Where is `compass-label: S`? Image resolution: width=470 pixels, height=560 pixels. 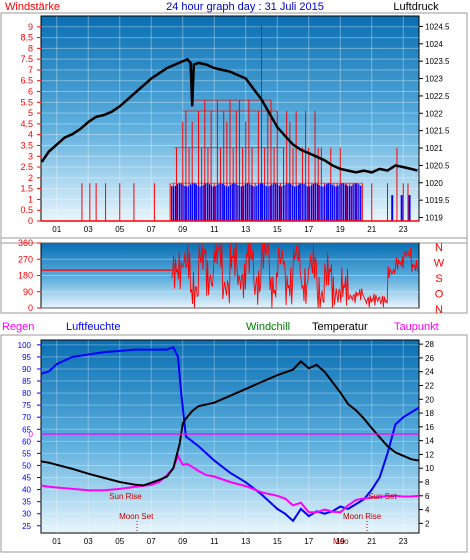
compass-label: S is located at coordinates (438, 279).